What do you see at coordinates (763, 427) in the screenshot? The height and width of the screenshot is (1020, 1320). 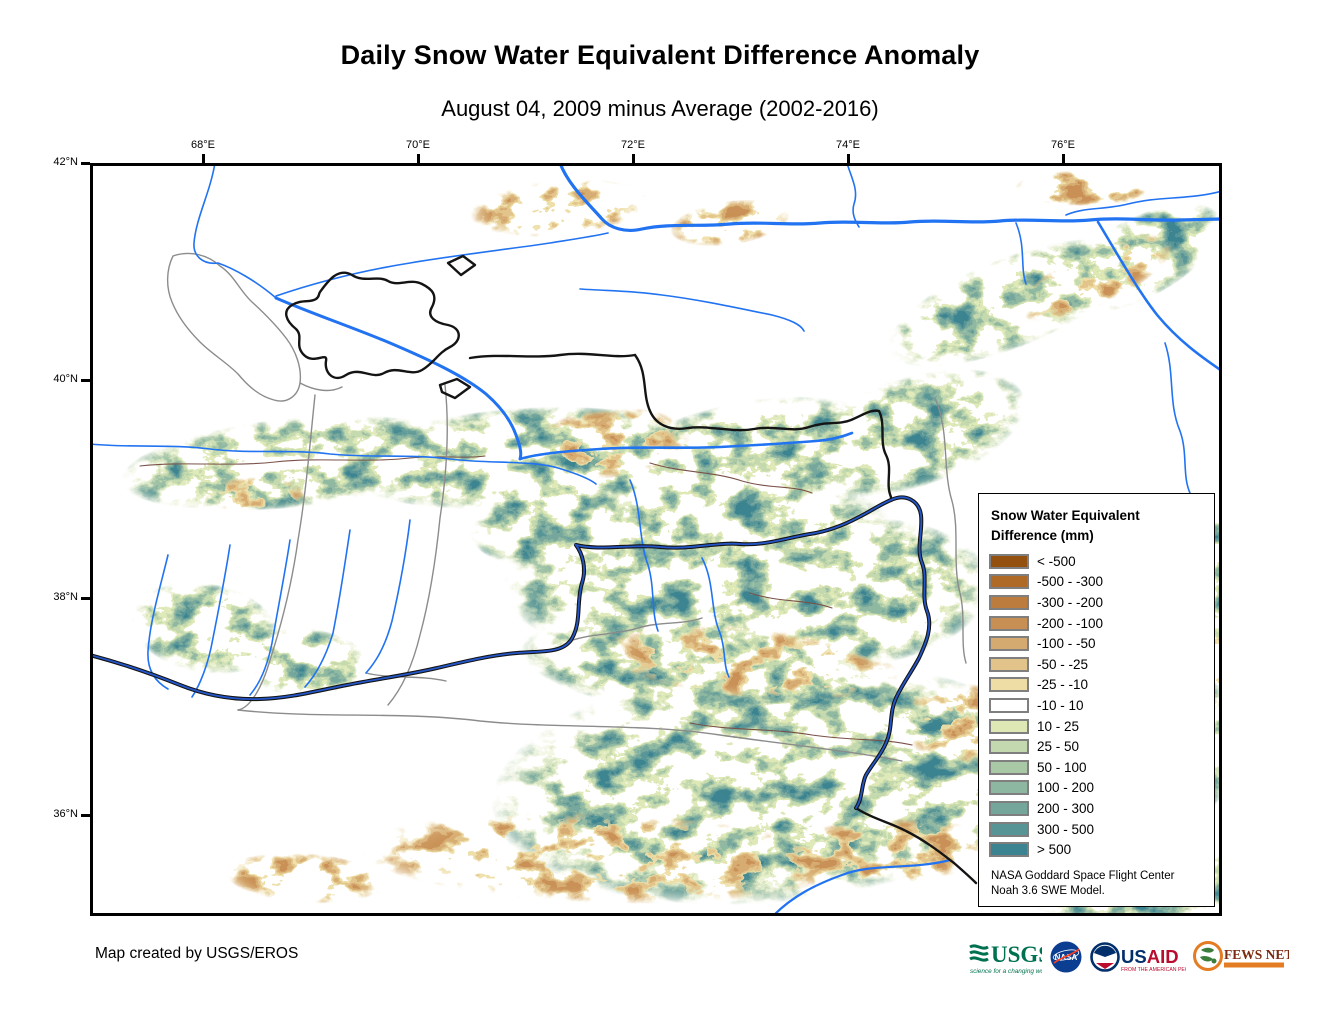 I see `border-east` at bounding box center [763, 427].